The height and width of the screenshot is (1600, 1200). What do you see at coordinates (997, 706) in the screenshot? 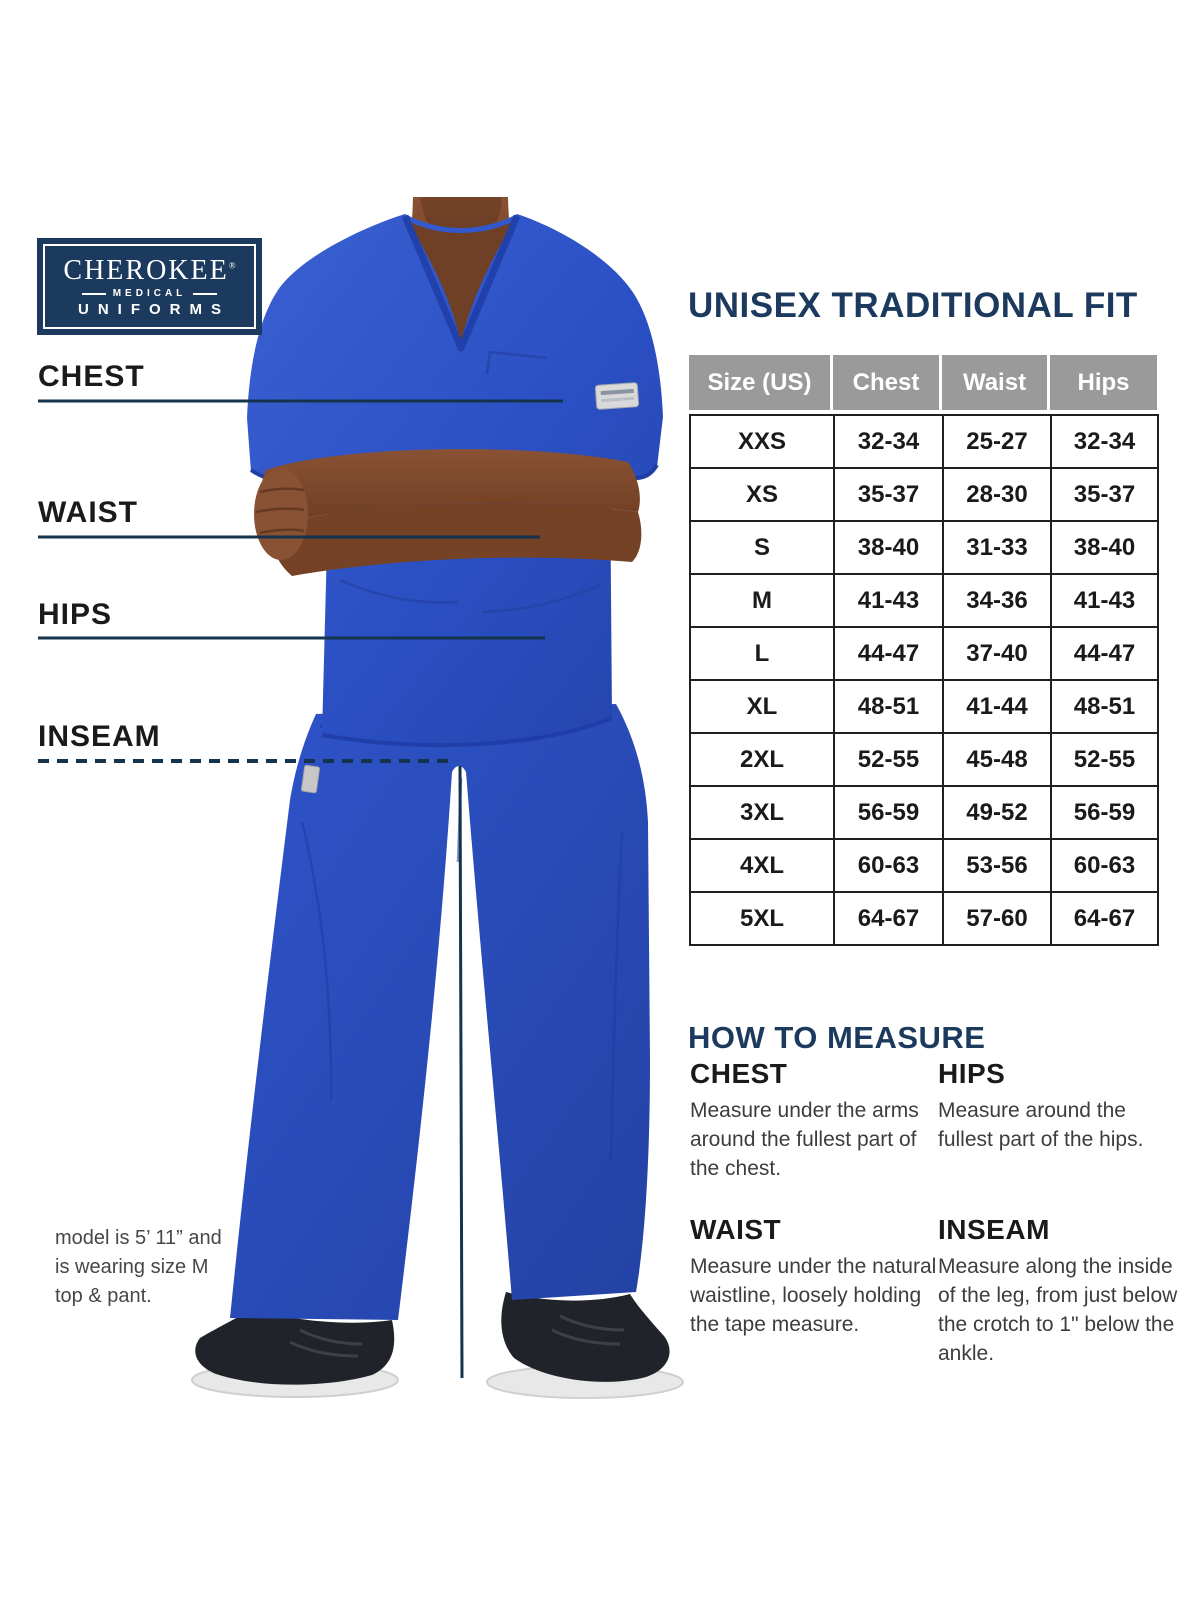
I see `measurement-cell: 41-44` at bounding box center [997, 706].